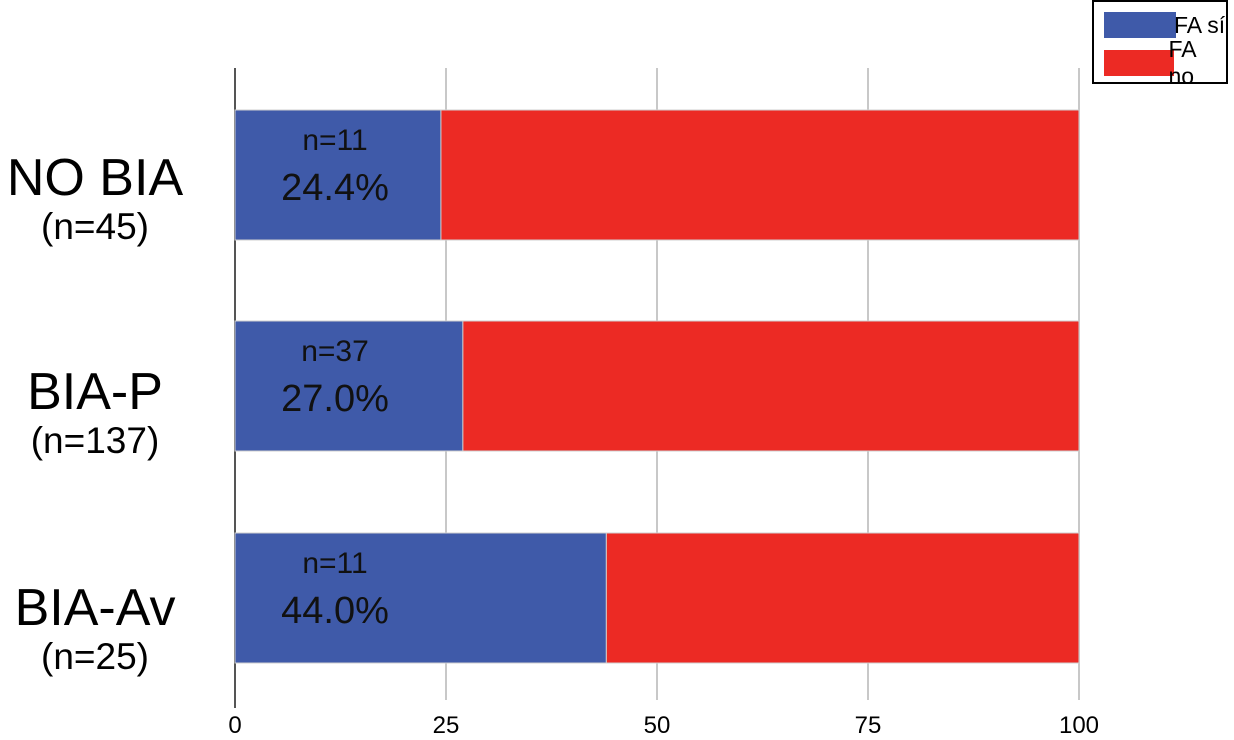  I want to click on category-count: (n=25), so click(95, 656).